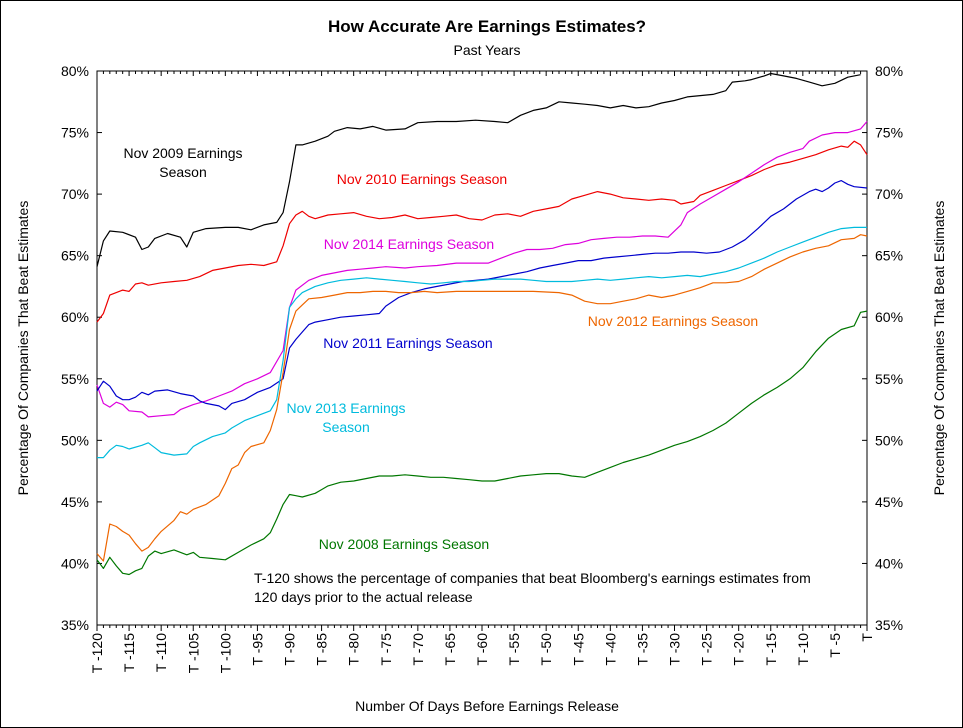 This screenshot has width=963, height=728. I want to click on annotation-label: Nov 2011 Earnings Season, so click(407, 343).